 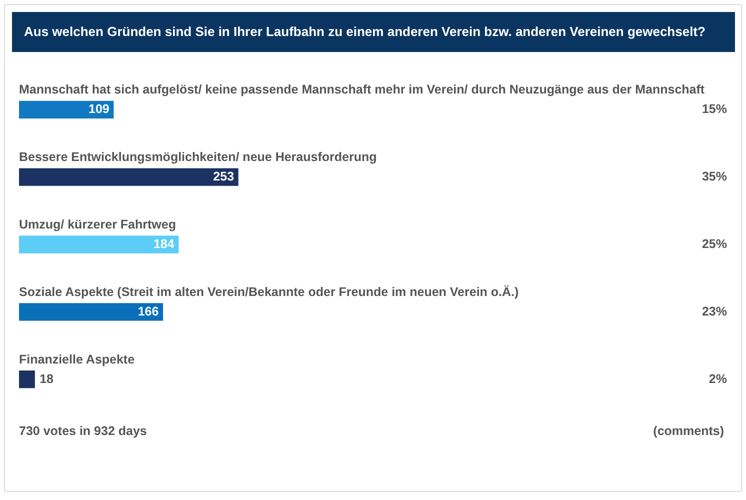 What do you see at coordinates (163, 243) in the screenshot?
I see `data-label: 184` at bounding box center [163, 243].